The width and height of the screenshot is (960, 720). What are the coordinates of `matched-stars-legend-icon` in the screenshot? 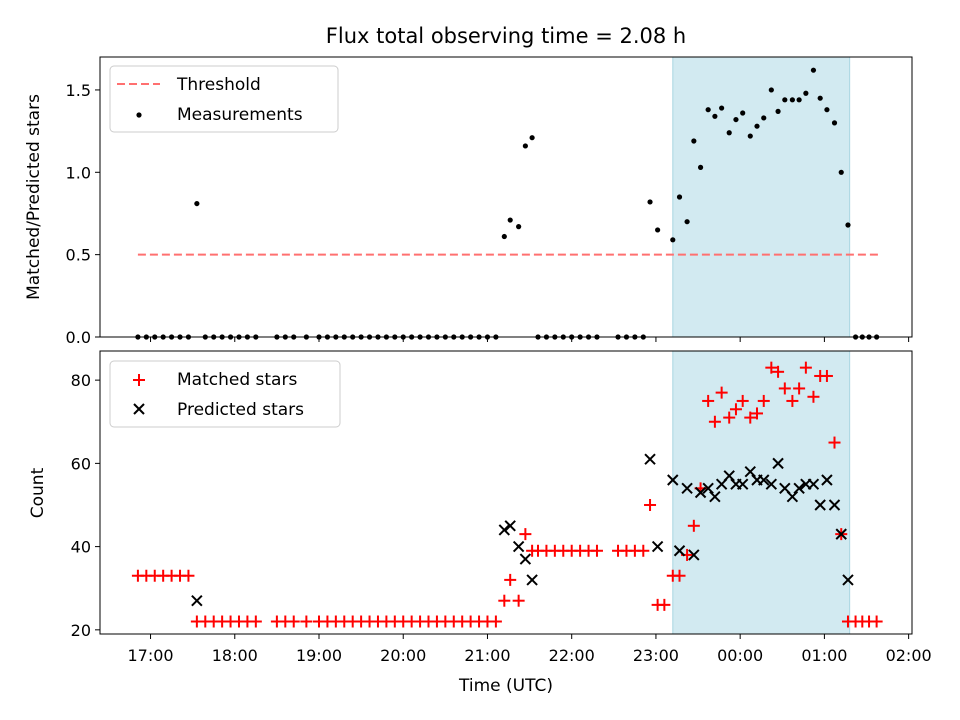 It's located at (139, 380).